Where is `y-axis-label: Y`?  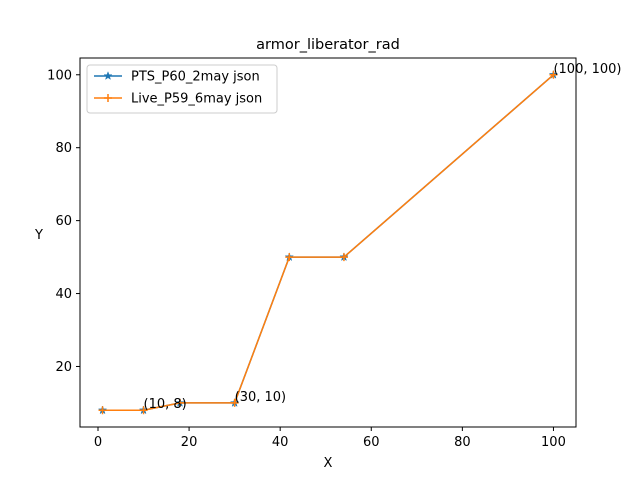
y-axis-label: Y is located at coordinates (38, 235).